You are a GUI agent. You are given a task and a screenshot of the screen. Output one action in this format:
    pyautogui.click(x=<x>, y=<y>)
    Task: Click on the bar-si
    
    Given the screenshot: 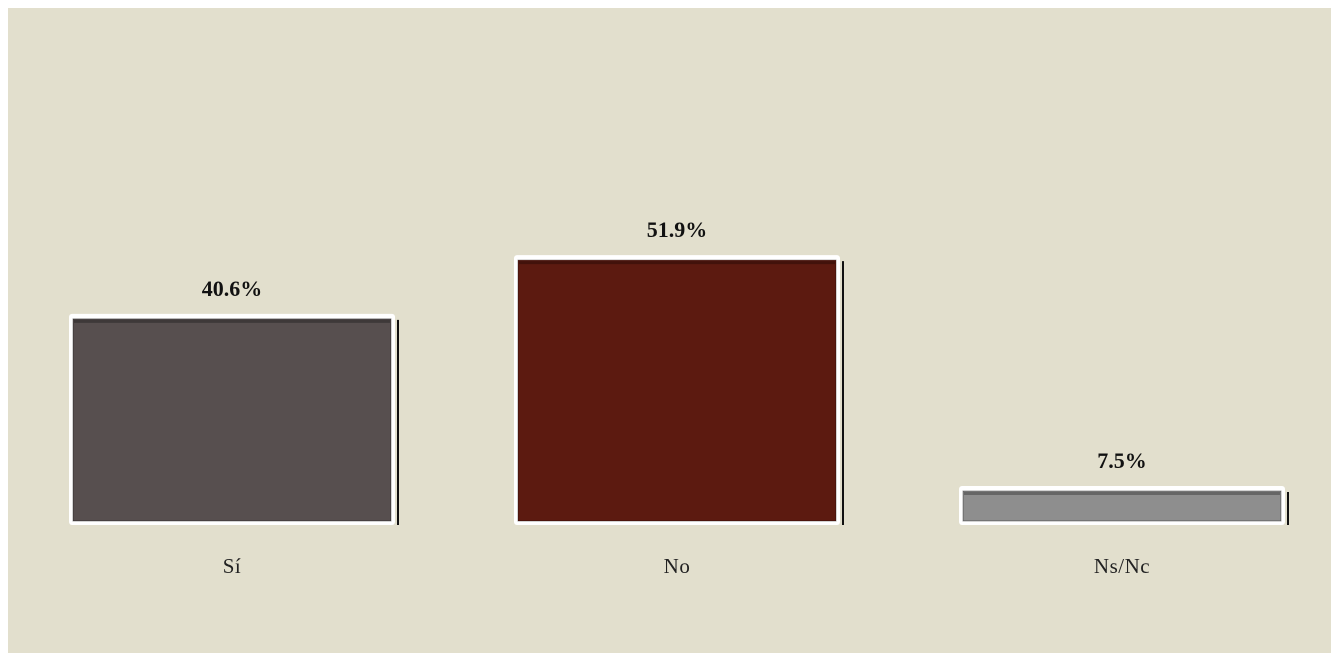 What is the action you would take?
    pyautogui.click(x=232, y=420)
    